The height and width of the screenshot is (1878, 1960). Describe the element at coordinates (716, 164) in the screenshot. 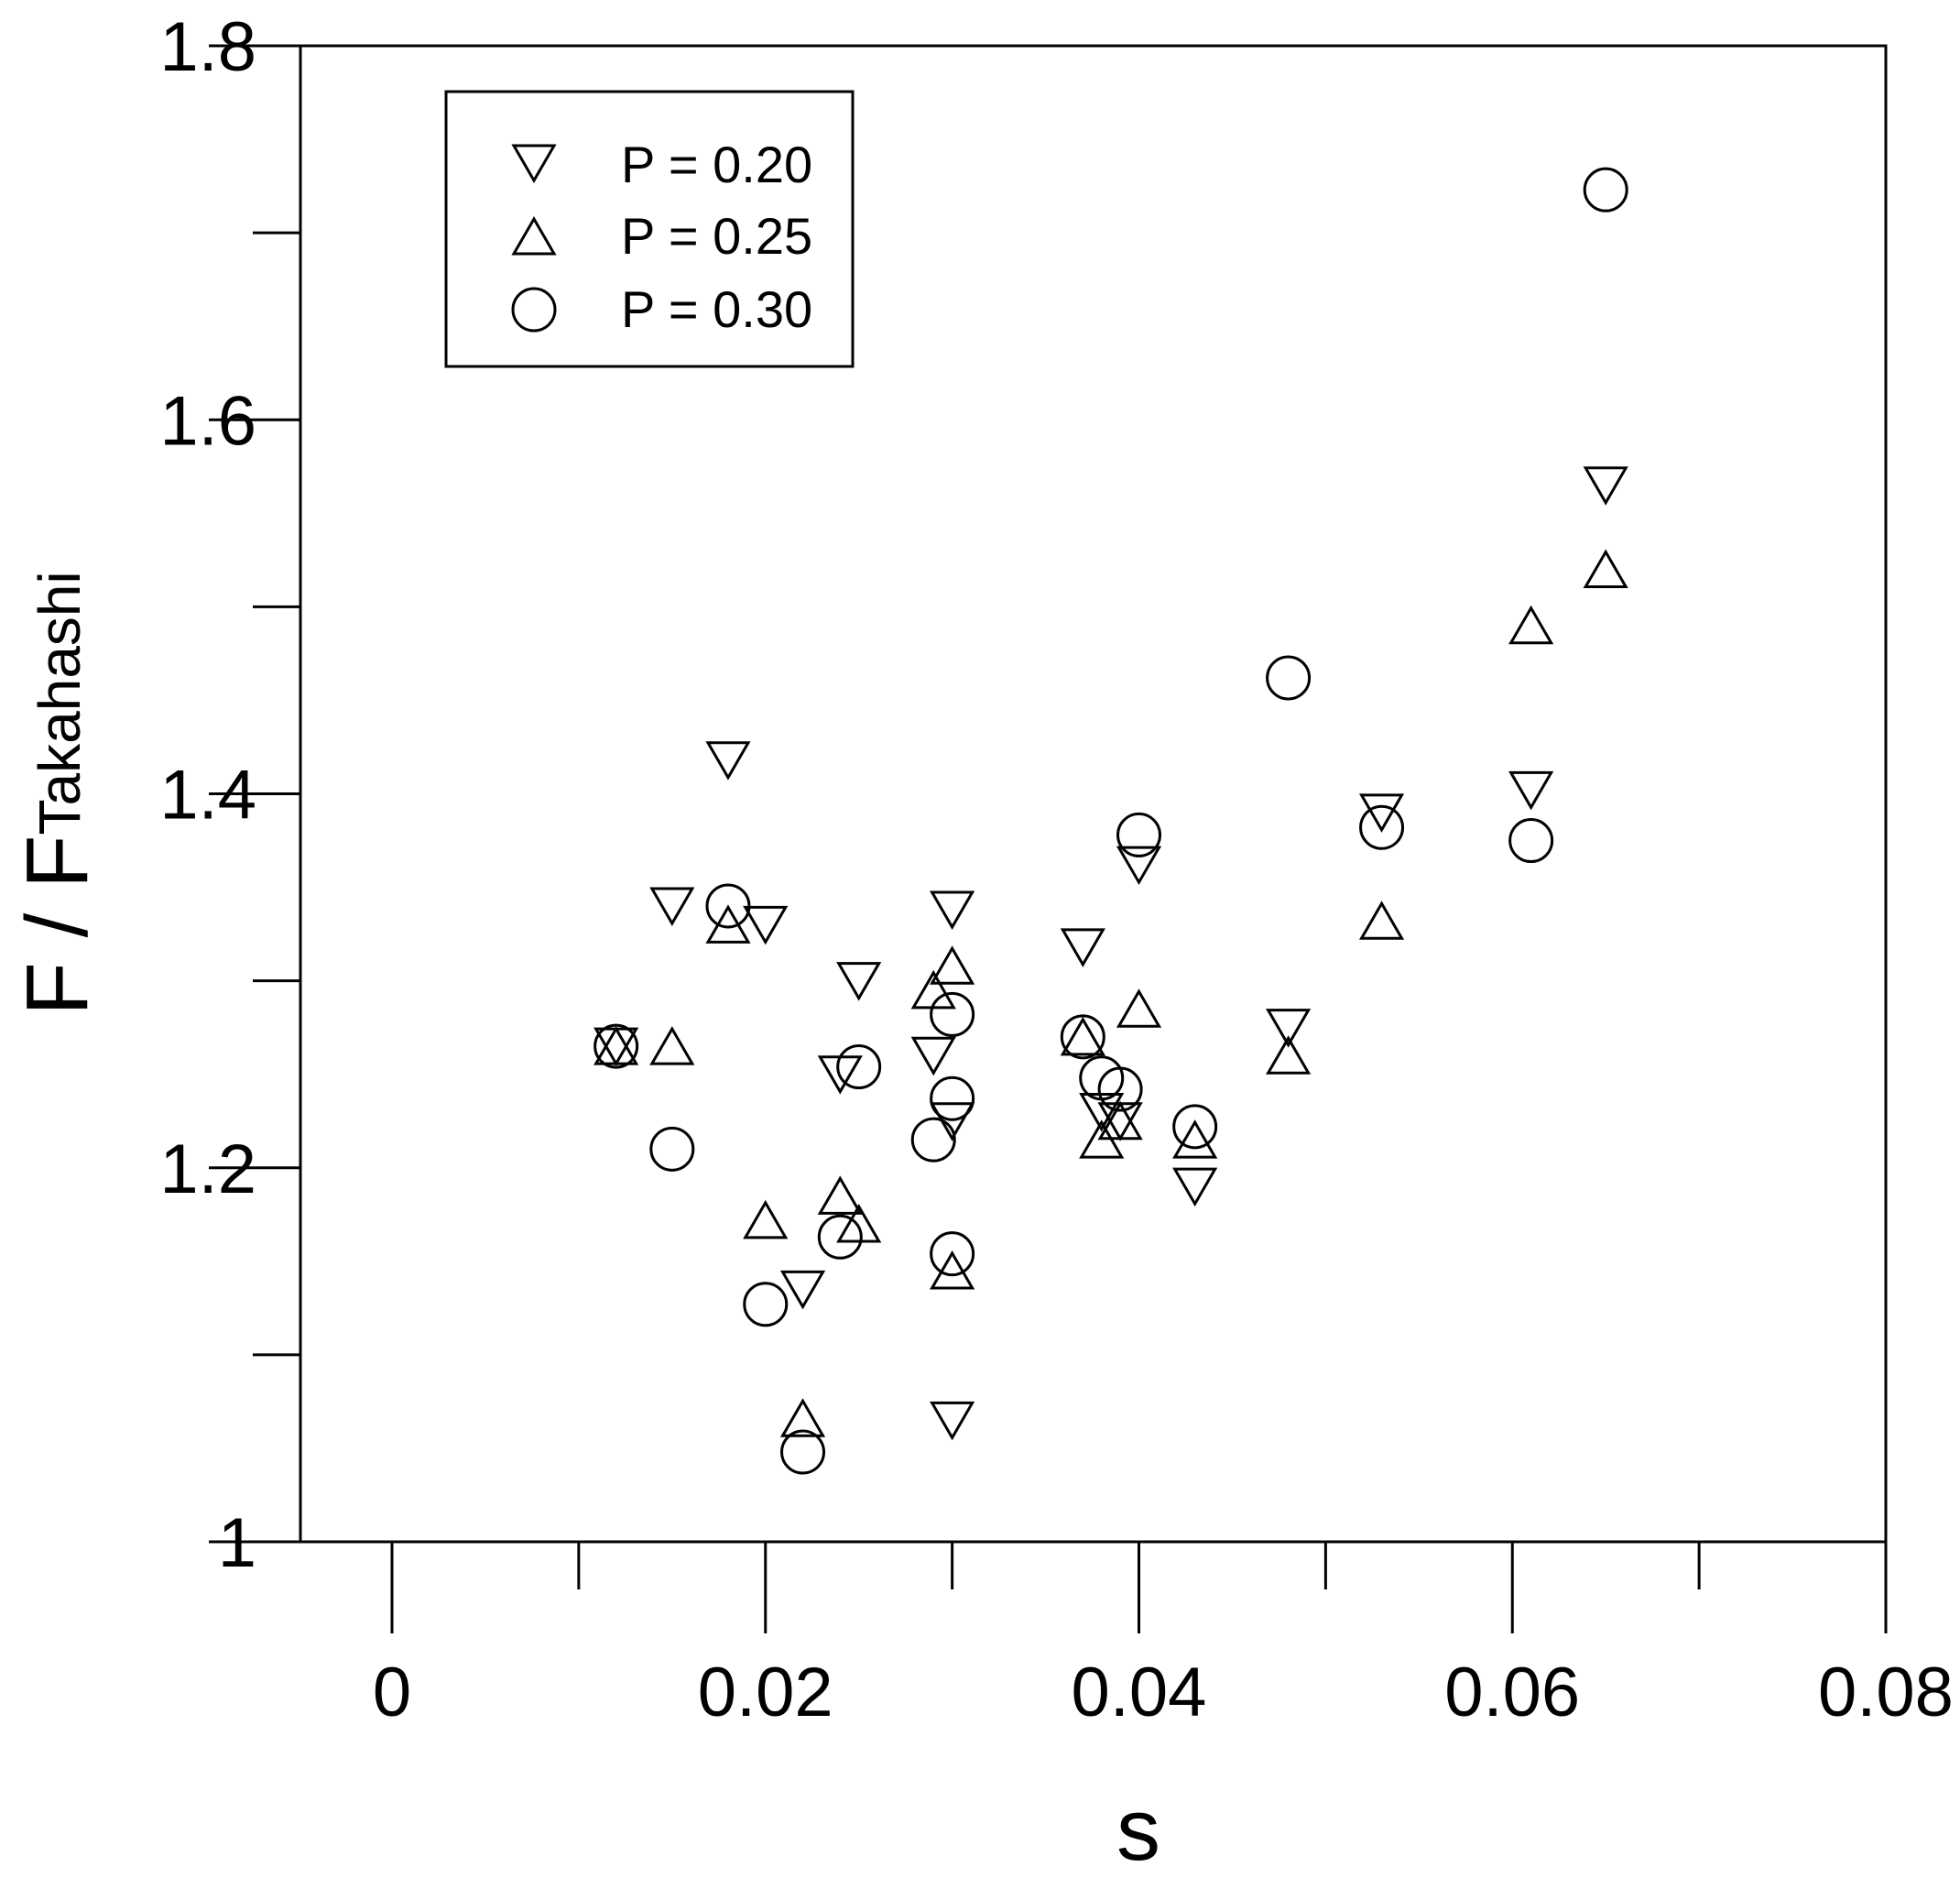

I see `legend-label-p020: P = 0.20` at that location.